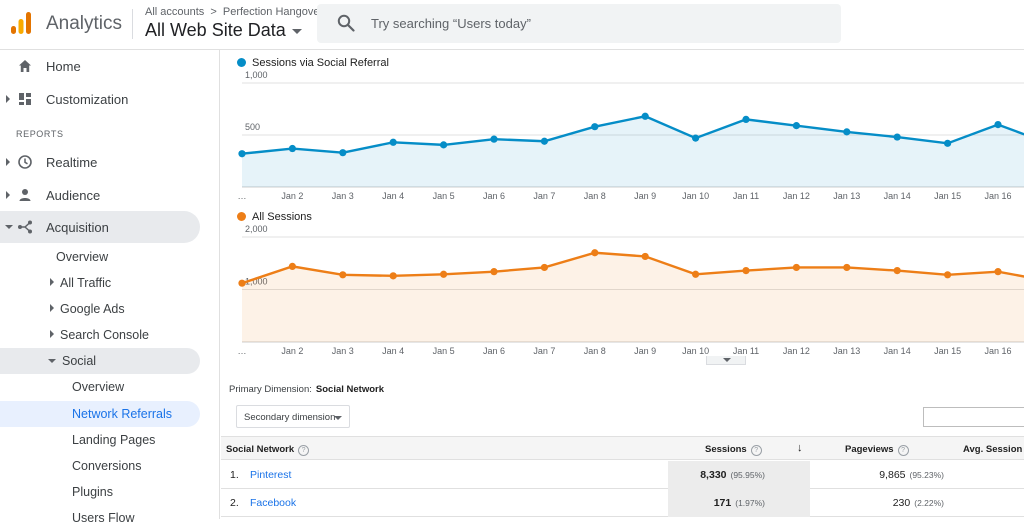  Describe the element at coordinates (175, 12) in the screenshot. I see `breadcrumb-account: All accounts` at that location.